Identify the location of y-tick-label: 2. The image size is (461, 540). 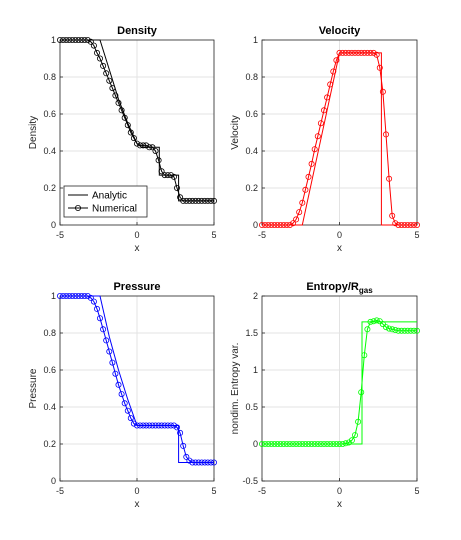
(255, 296).